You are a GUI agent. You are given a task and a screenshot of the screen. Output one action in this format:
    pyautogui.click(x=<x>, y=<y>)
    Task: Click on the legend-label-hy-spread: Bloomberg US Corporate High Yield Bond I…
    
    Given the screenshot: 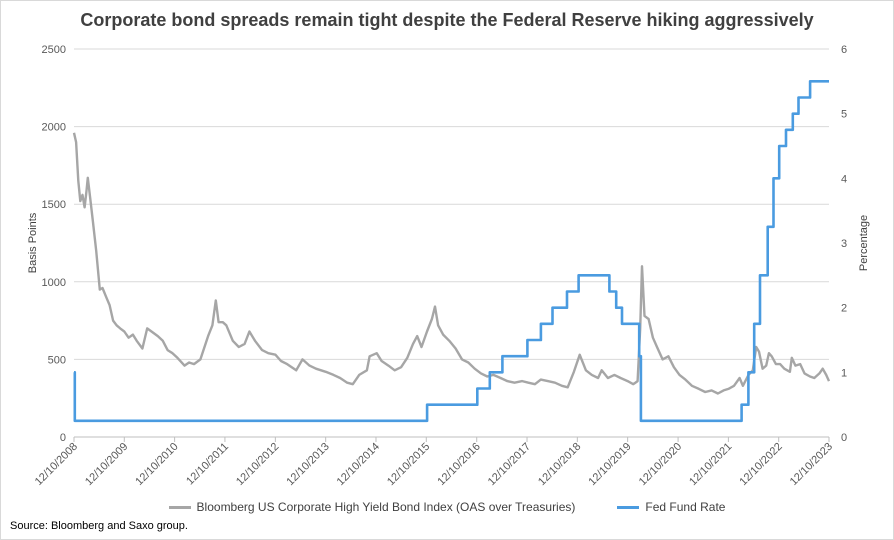 What is the action you would take?
    pyautogui.click(x=386, y=507)
    